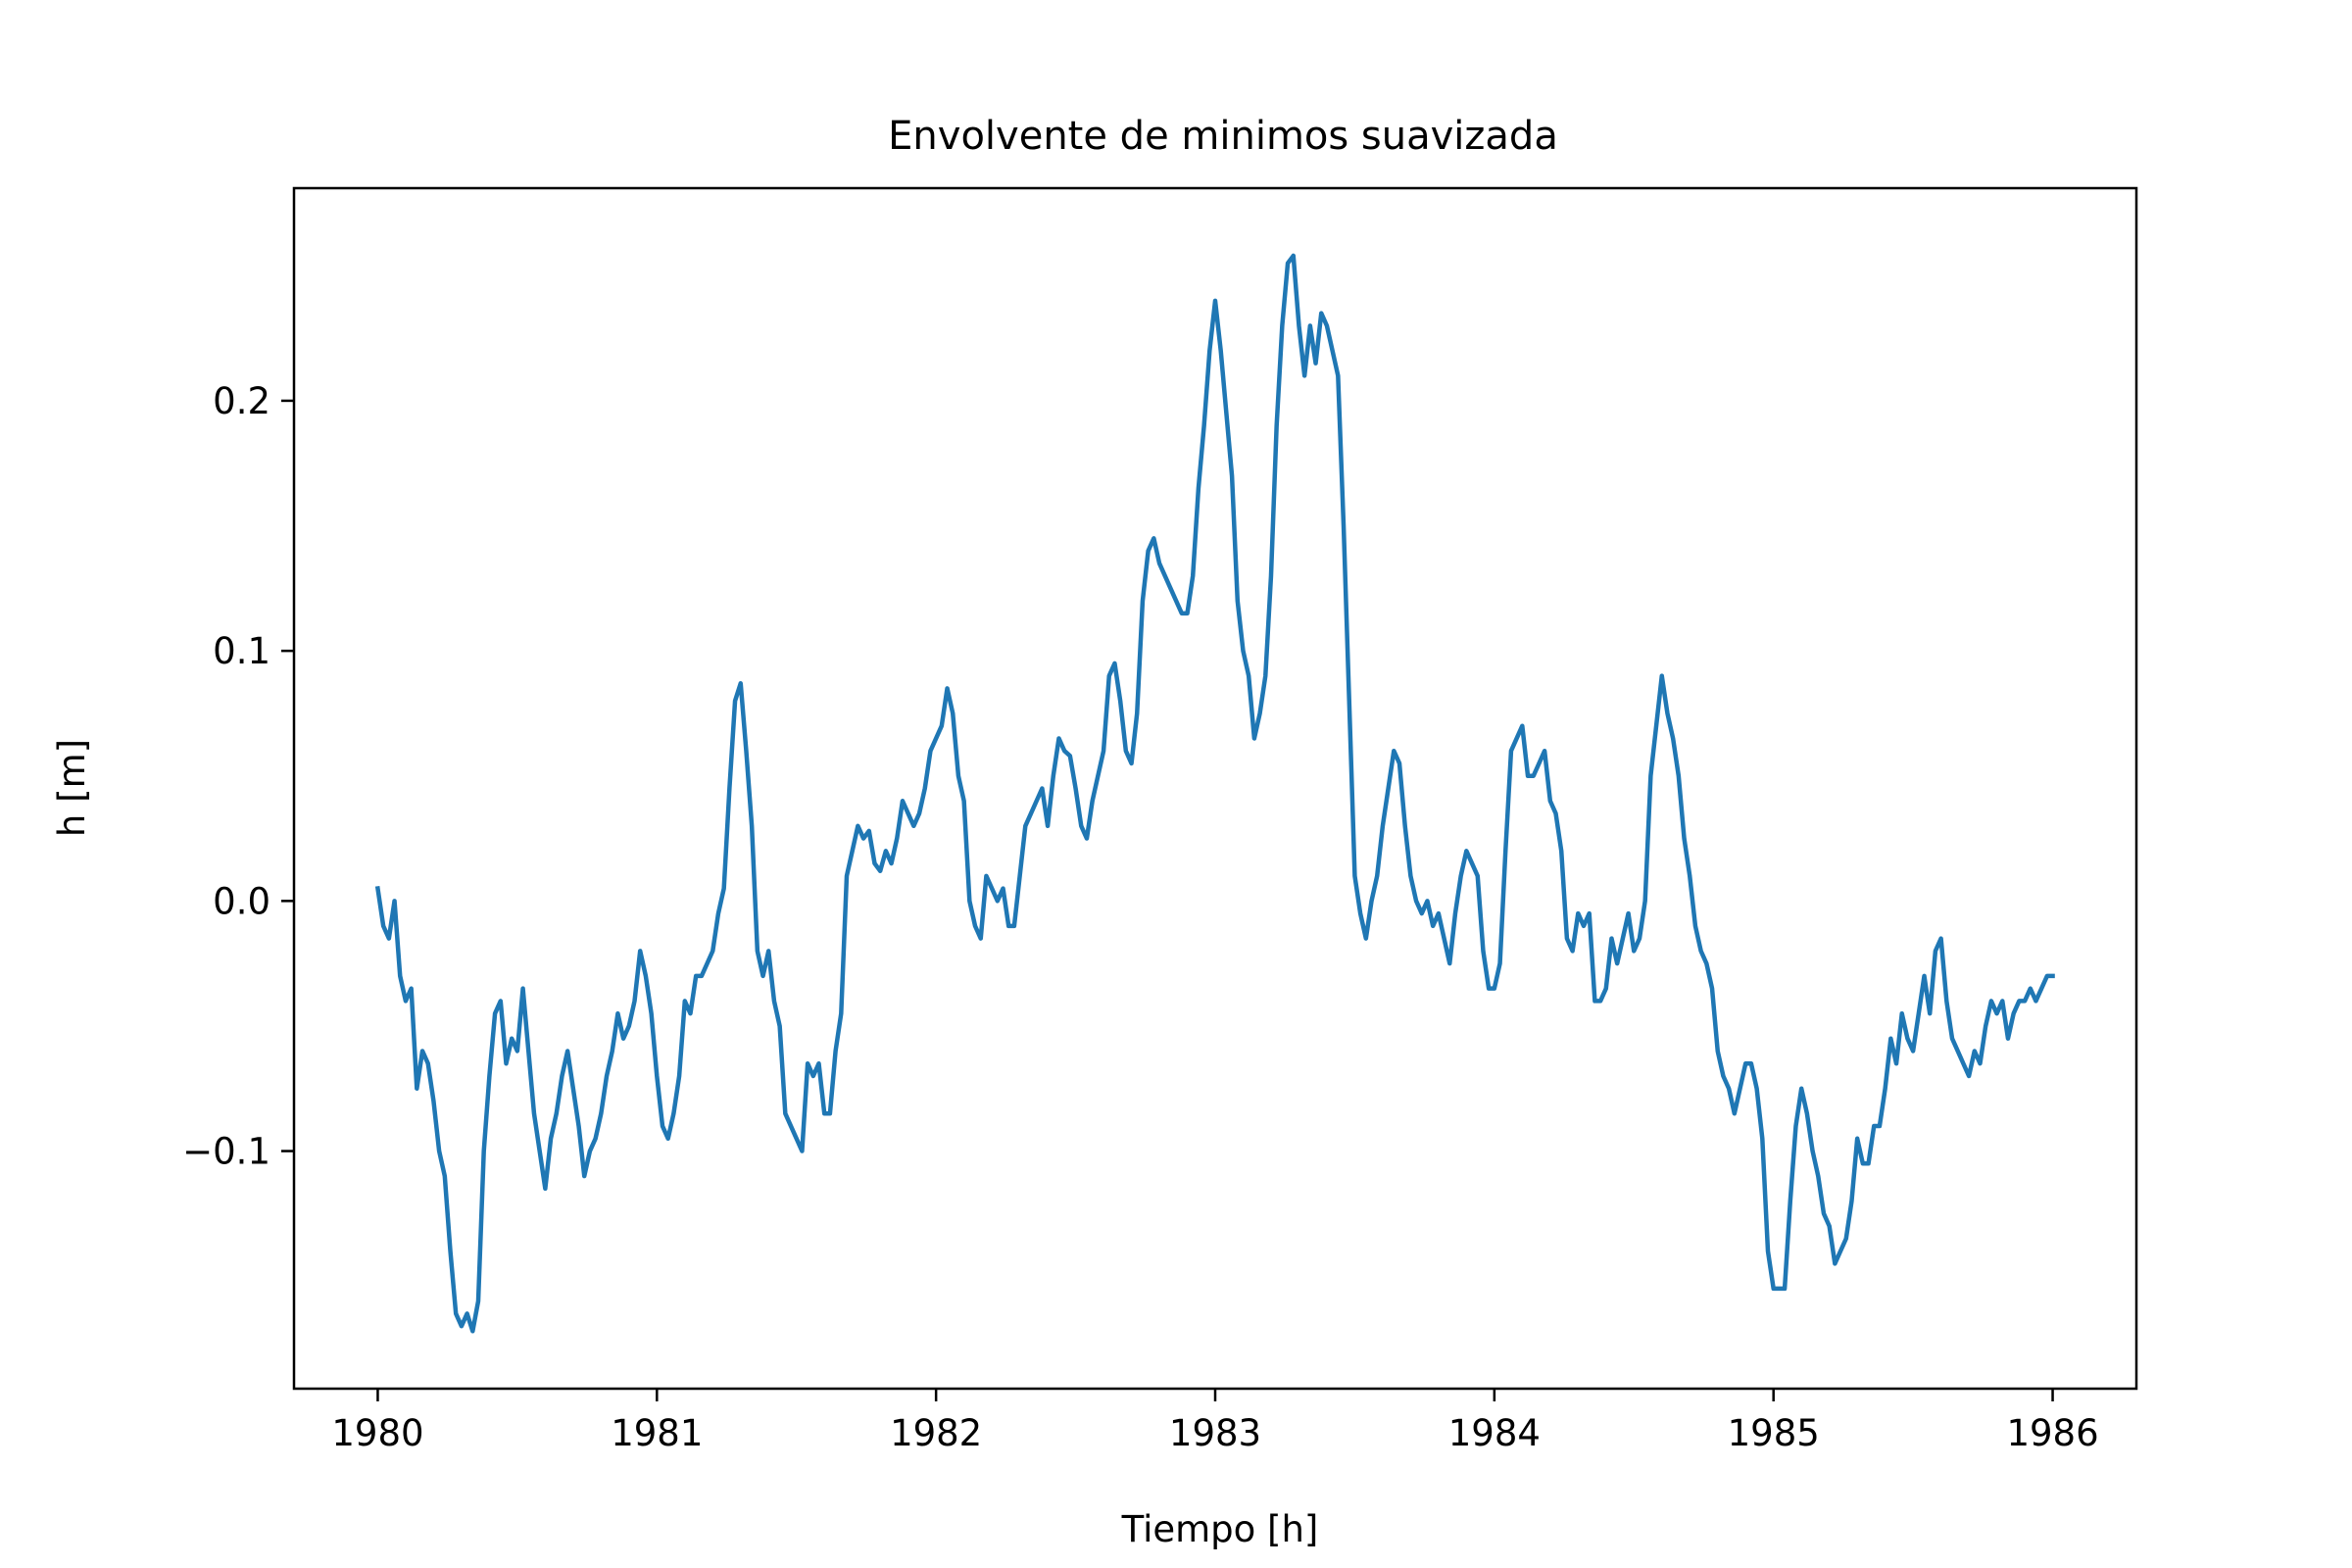  Describe the element at coordinates (238, 776) in the screenshot. I see `y-axis: −0.1 0.0 0.1 0.2` at that location.